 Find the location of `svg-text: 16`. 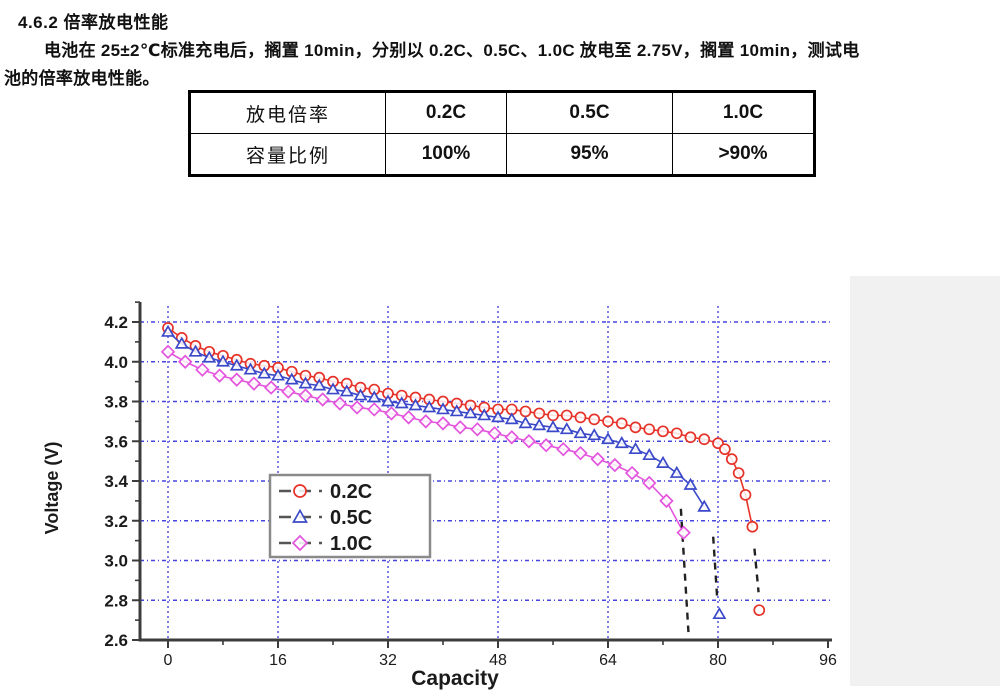

svg-text: 16 is located at coordinates (278, 660).